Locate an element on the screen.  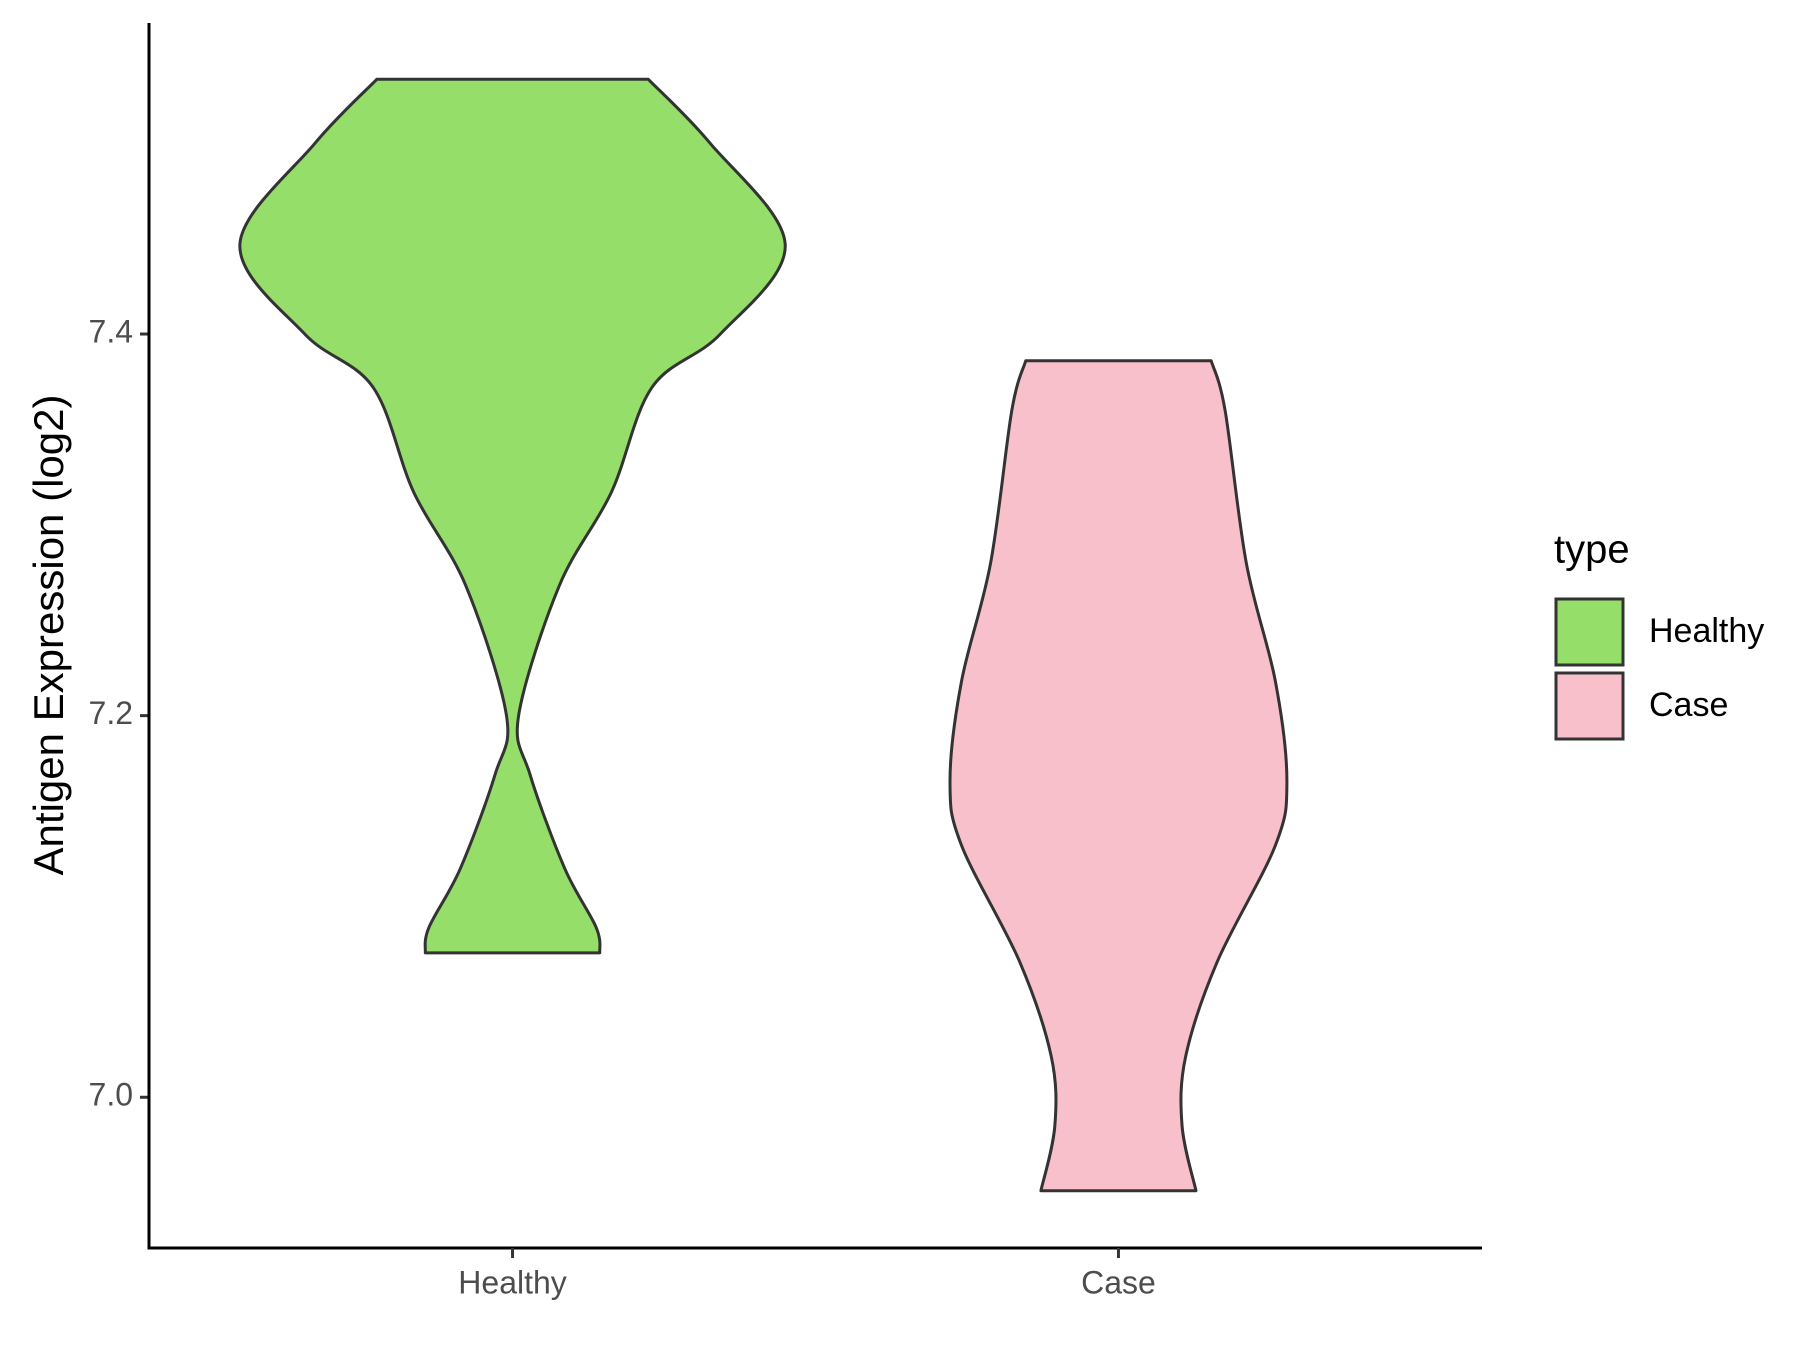
x-tick-label: Healthy is located at coordinates (512, 1282).